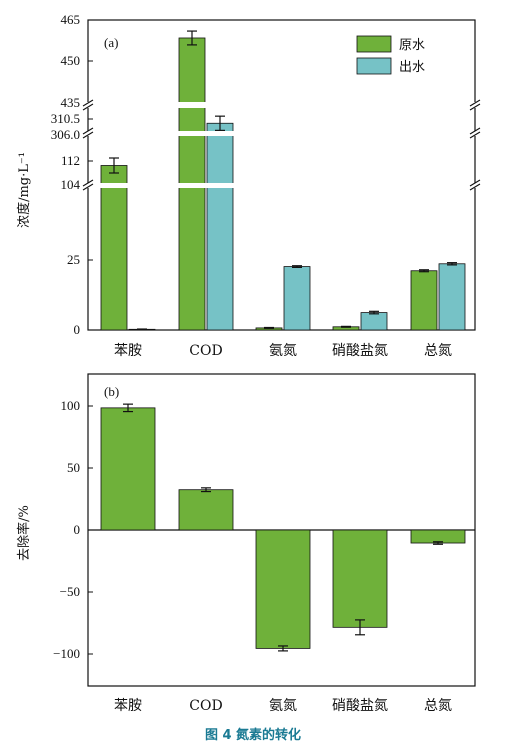  I want to click on panel-a-y-axis-label: 浓度/mg·L⁻¹, so click(24, 190).